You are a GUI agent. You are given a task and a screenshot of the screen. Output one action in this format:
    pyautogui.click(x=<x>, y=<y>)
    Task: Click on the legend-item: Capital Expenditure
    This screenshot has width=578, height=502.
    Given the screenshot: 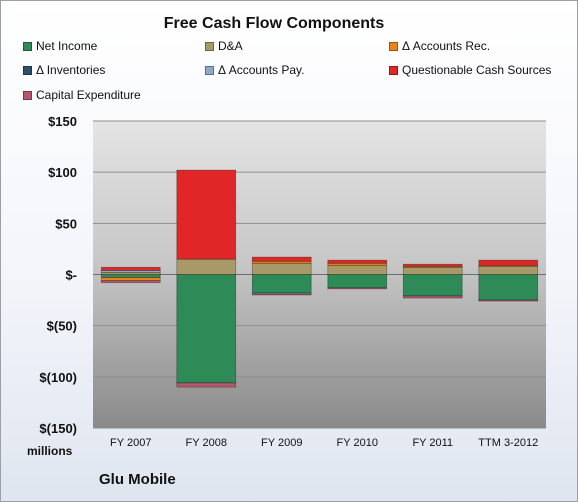 What is the action you would take?
    pyautogui.click(x=82, y=95)
    